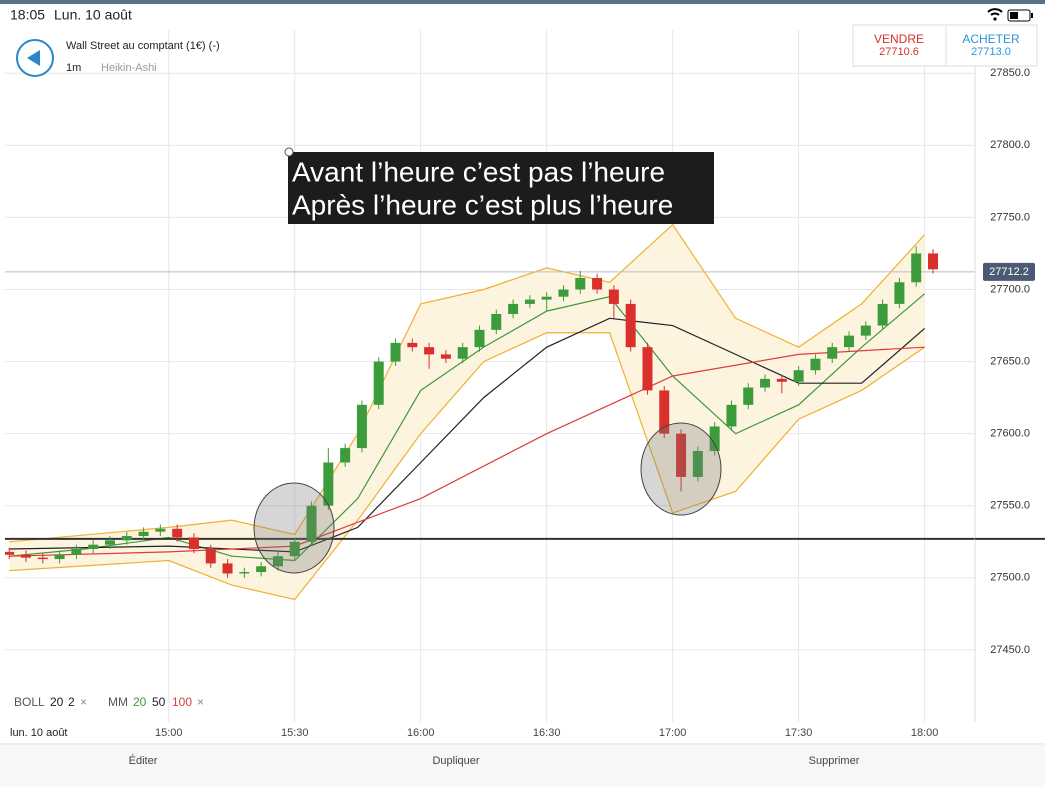 The height and width of the screenshot is (787, 1045). I want to click on indicator-param: 20, so click(140, 702).